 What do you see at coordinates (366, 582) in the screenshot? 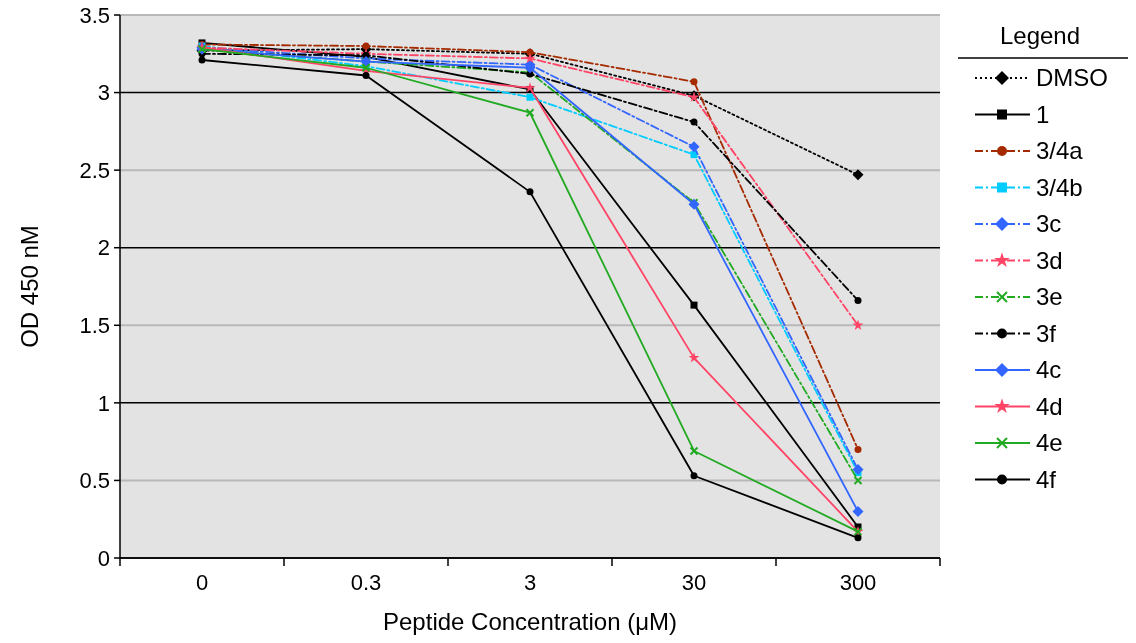
I see `x-tick-label: 0.3` at bounding box center [366, 582].